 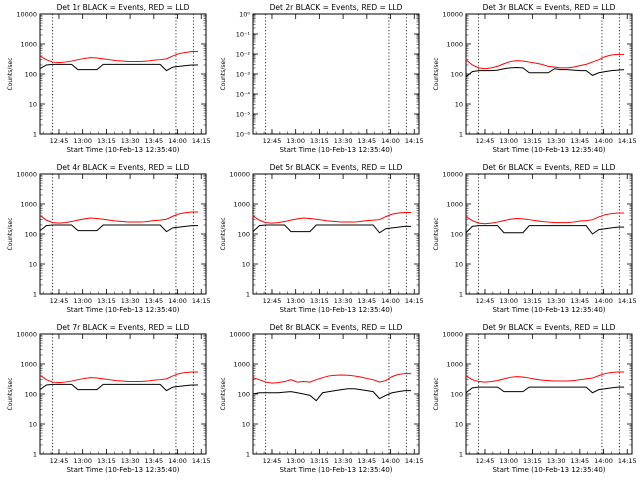 What do you see at coordinates (336, 167) in the screenshot?
I see `panel-title: Det 5r BLACK = Events, RED = LLD` at bounding box center [336, 167].